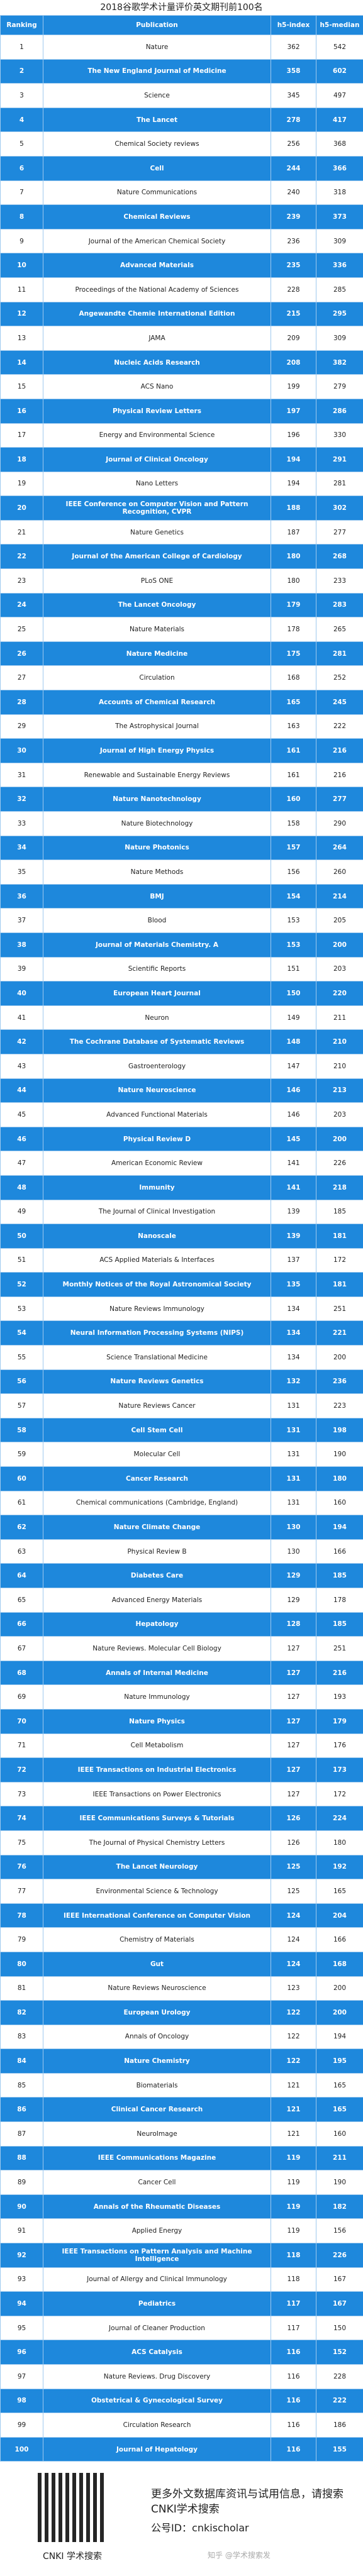 Image resolution: width=363 pixels, height=2576 pixels. What do you see at coordinates (157, 1406) in the screenshot?
I see `publication: Nature Reviews Cancer` at bounding box center [157, 1406].